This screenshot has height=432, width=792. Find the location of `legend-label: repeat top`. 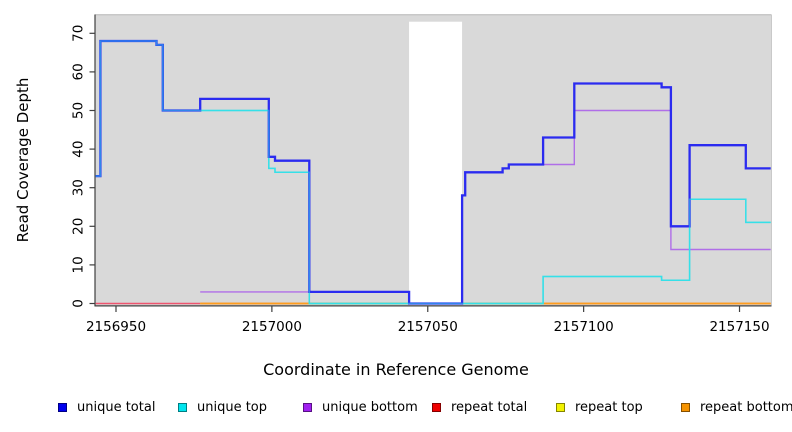

legend-label: repeat top is located at coordinates (609, 407).